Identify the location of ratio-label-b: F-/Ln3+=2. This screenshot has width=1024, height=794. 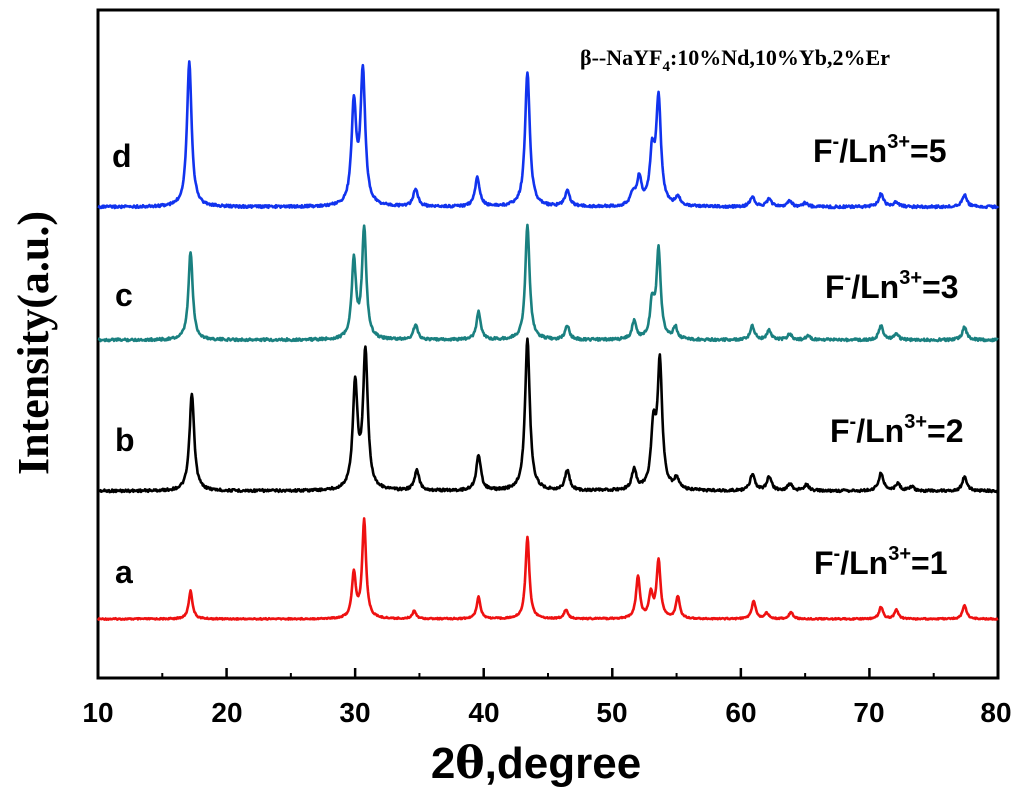
(897, 430).